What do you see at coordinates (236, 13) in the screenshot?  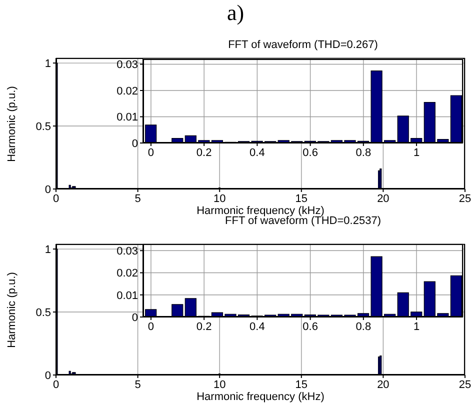 I see `chart-title: a)` at bounding box center [236, 13].